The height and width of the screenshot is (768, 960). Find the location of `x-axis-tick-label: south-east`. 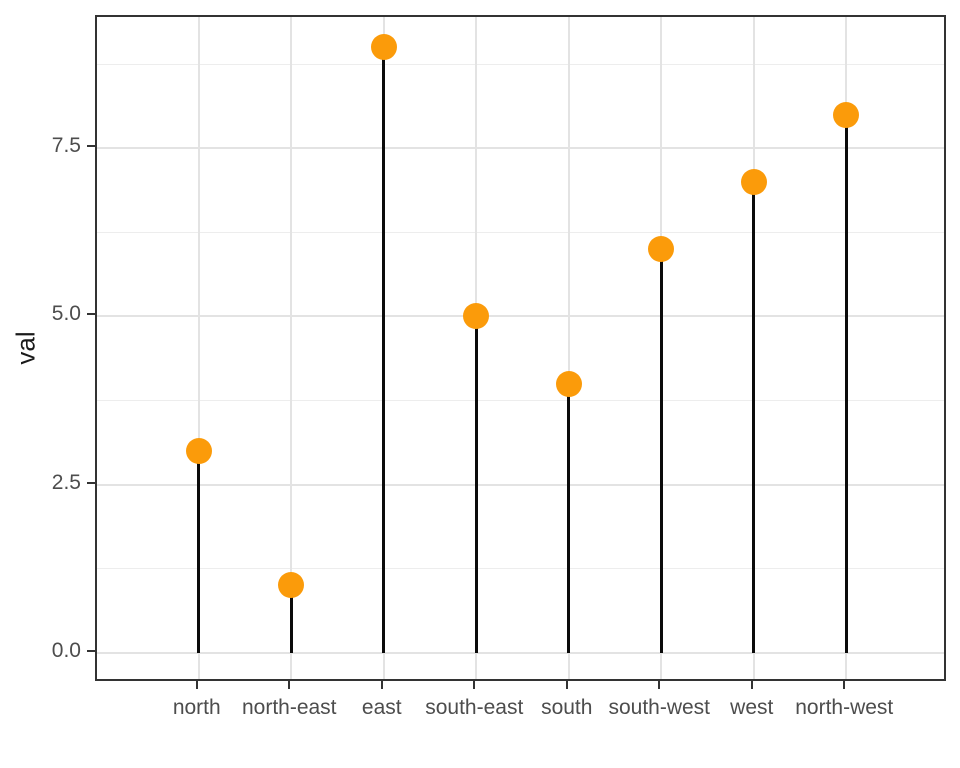

x-axis-tick-label: south-east is located at coordinates (474, 707).